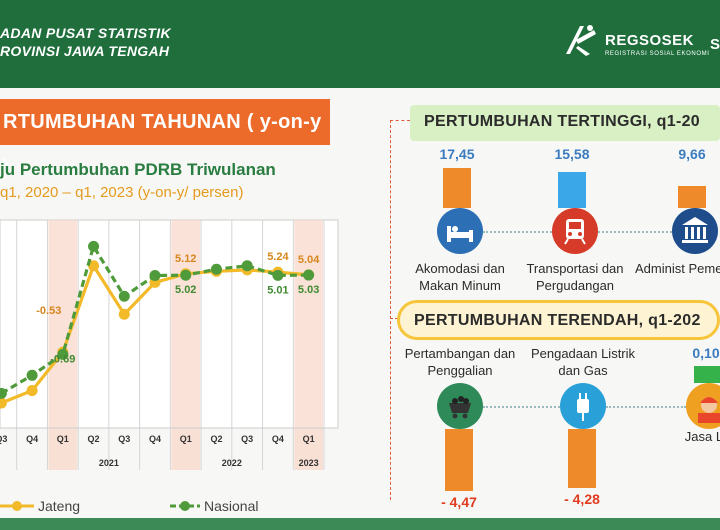 The width and height of the screenshot is (720, 530). Describe the element at coordinates (85, 51) in the screenshot. I see `province-name: ROVINSI JAWA TENGAH` at that location.